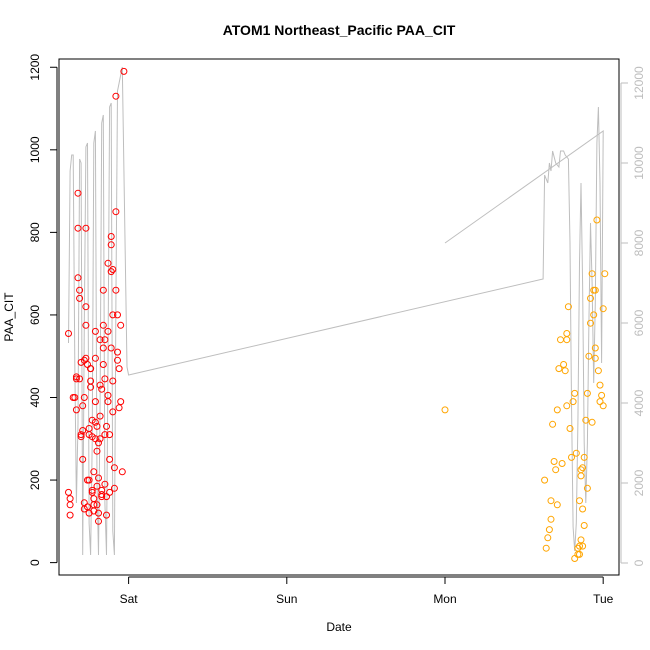 The image size is (650, 650). I want to click on y-tick-label-left: 1000, so click(35, 149).